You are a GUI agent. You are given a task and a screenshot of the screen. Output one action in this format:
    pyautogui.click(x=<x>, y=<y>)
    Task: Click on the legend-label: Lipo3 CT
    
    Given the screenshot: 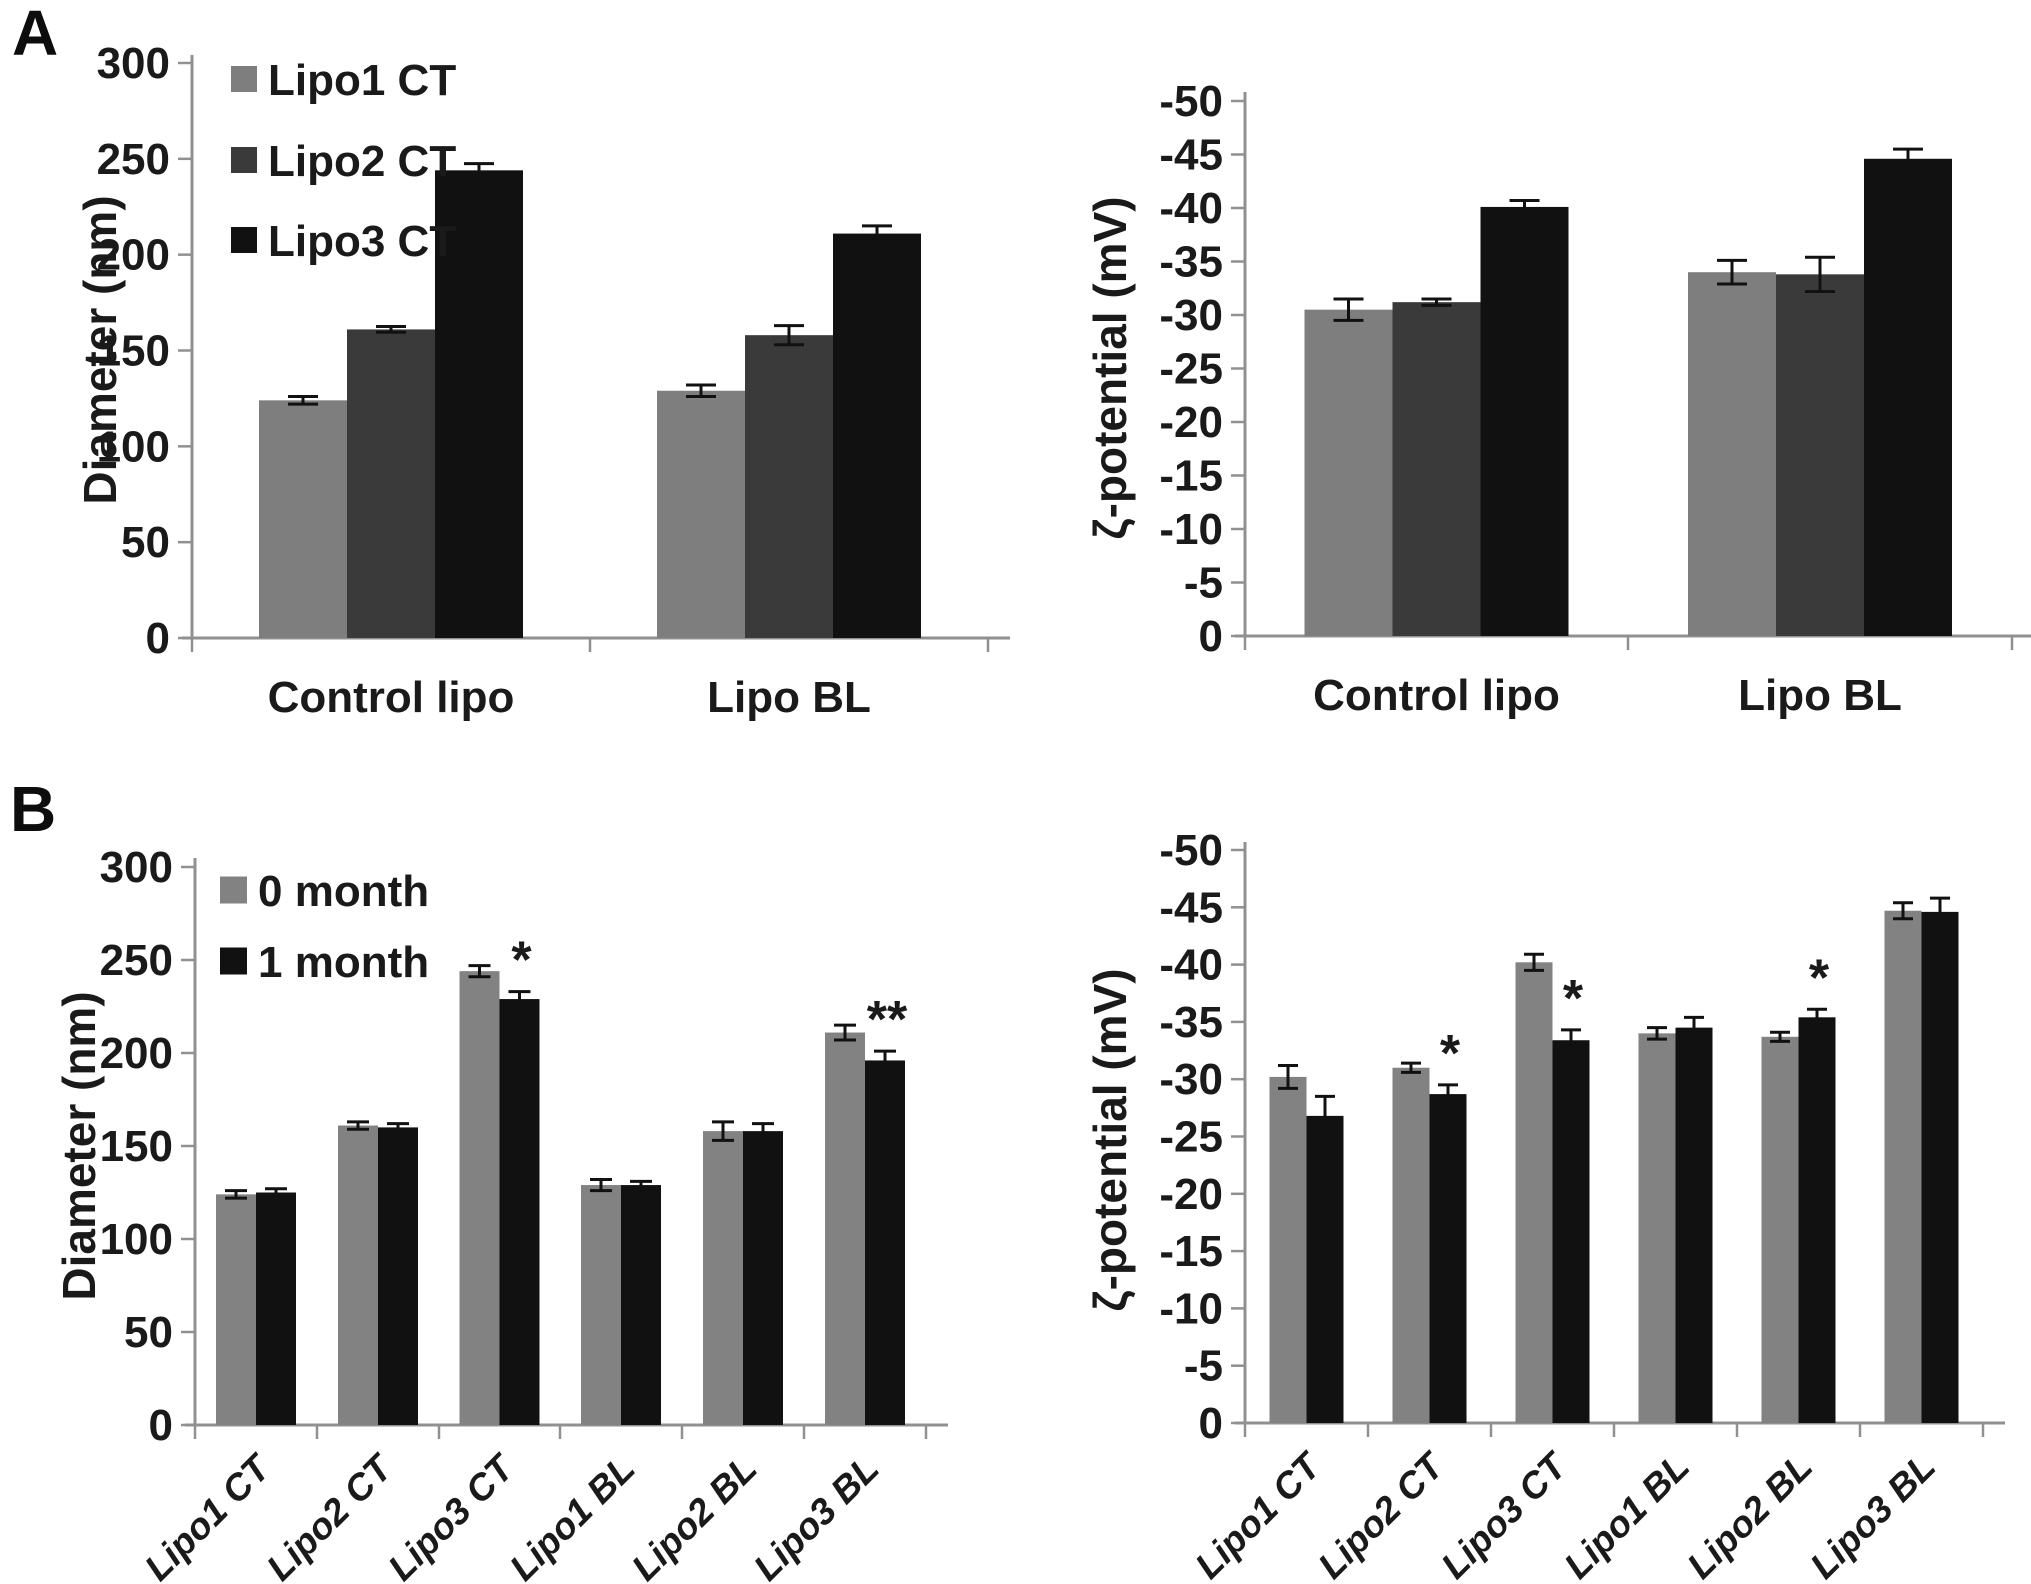 What is the action you would take?
    pyautogui.click(x=362, y=241)
    